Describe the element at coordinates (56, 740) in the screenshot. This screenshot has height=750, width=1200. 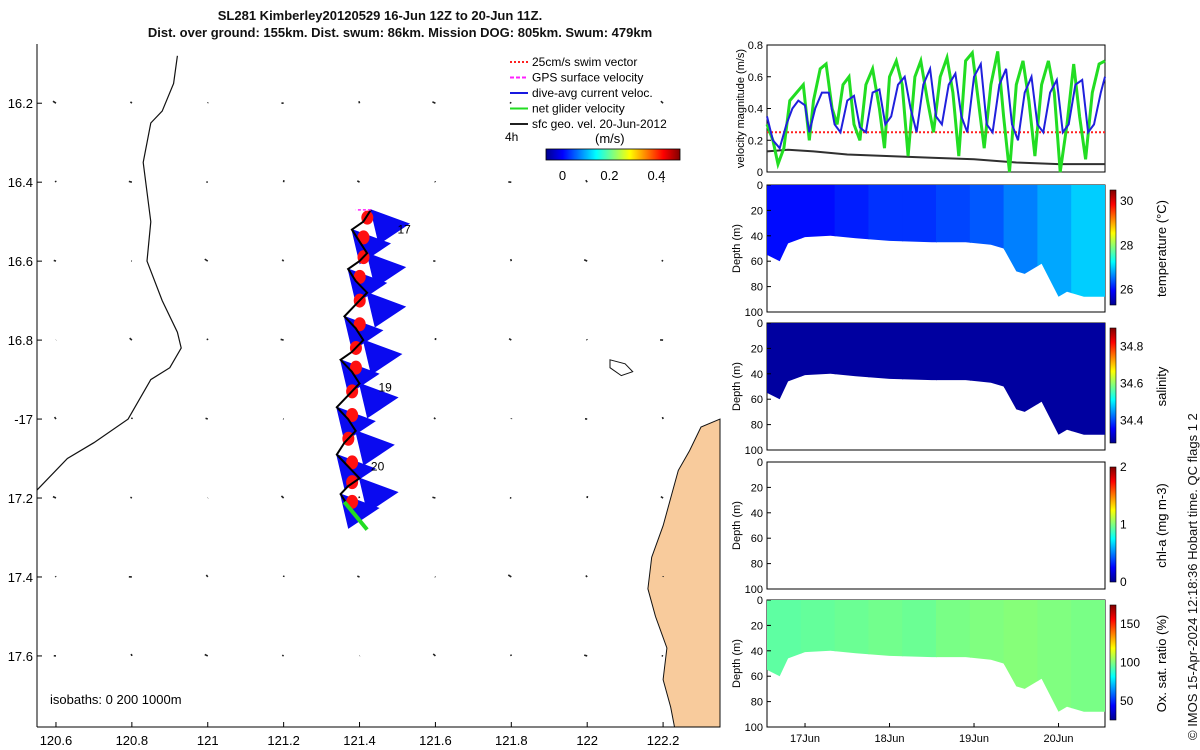
I see `map-xtick-label: 120.6` at that location.